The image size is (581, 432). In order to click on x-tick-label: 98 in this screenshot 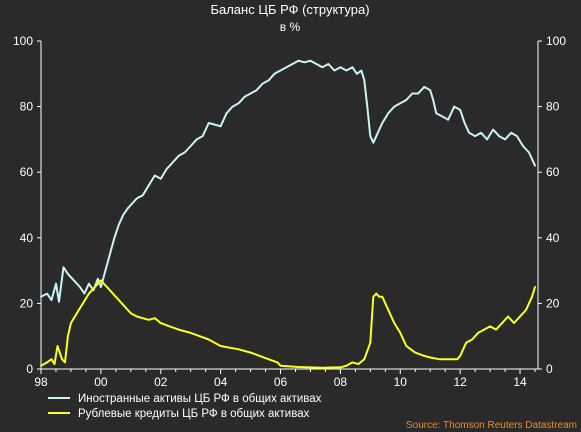, I will do `click(41, 382)`.